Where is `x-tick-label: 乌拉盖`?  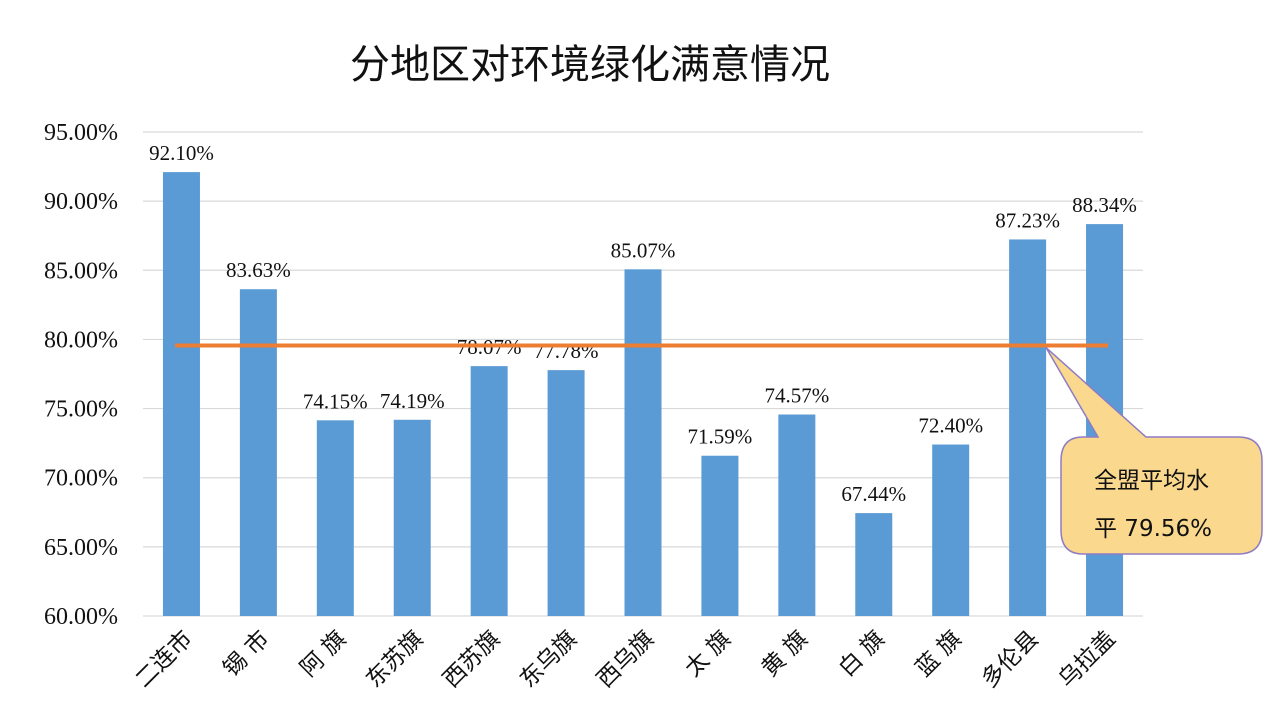
x-tick-label: 乌拉盖 is located at coordinates (1087, 659).